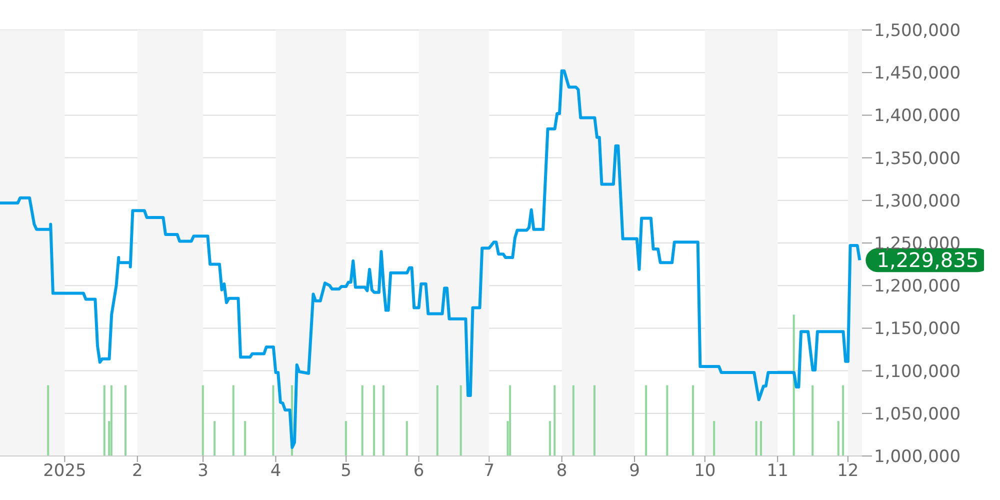 Image resolution: width=1000 pixels, height=500 pixels. What do you see at coordinates (137, 471) in the screenshot?
I see `x-tick-label: 2` at bounding box center [137, 471].